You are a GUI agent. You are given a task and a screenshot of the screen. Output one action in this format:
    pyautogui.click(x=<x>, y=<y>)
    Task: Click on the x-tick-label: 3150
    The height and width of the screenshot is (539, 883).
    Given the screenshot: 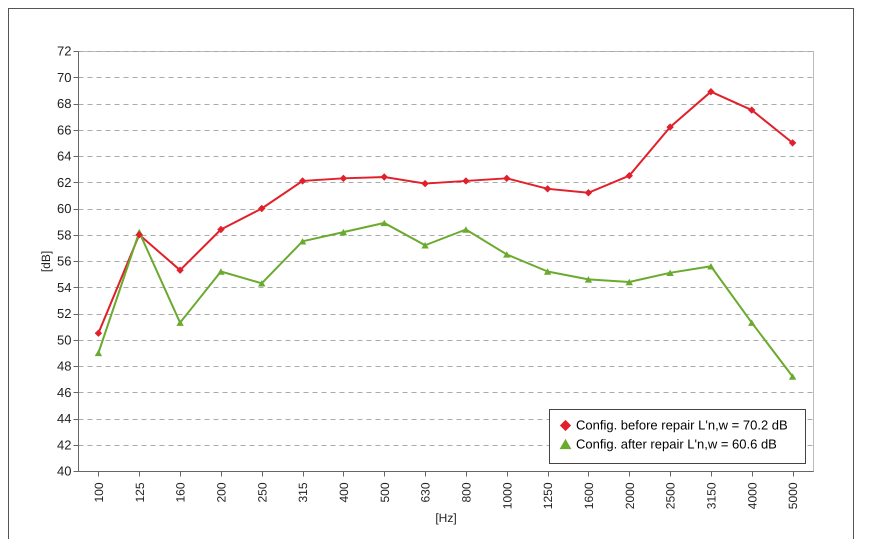 What is the action you would take?
    pyautogui.click(x=711, y=496)
    